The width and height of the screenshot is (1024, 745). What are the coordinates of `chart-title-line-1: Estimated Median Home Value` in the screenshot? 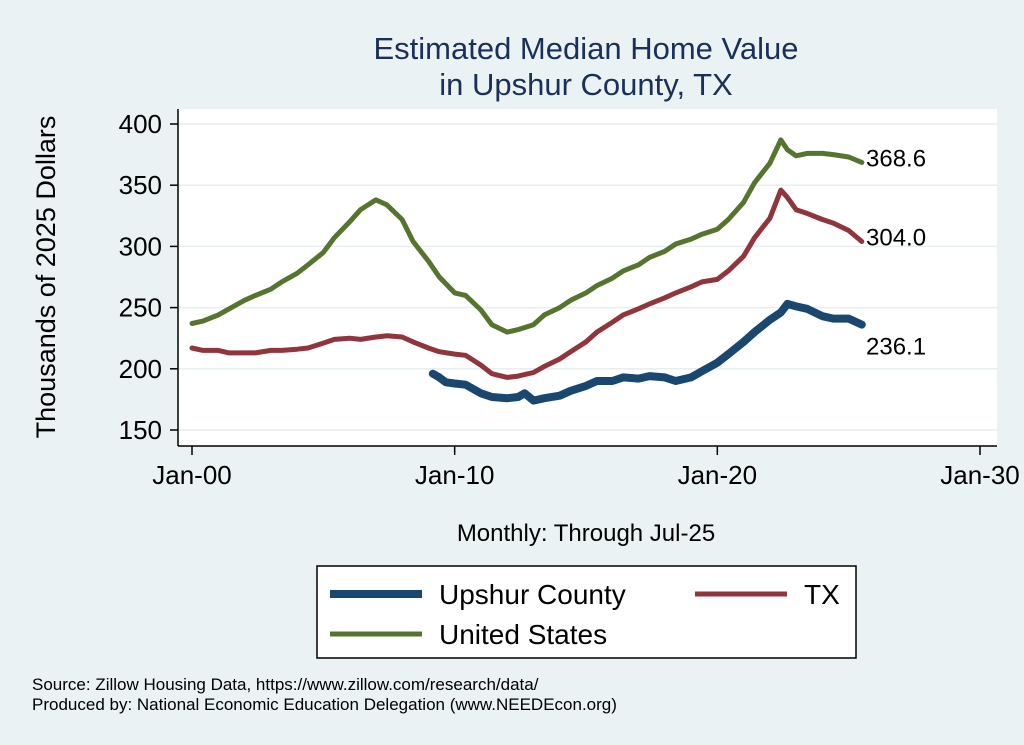 It's located at (585, 48).